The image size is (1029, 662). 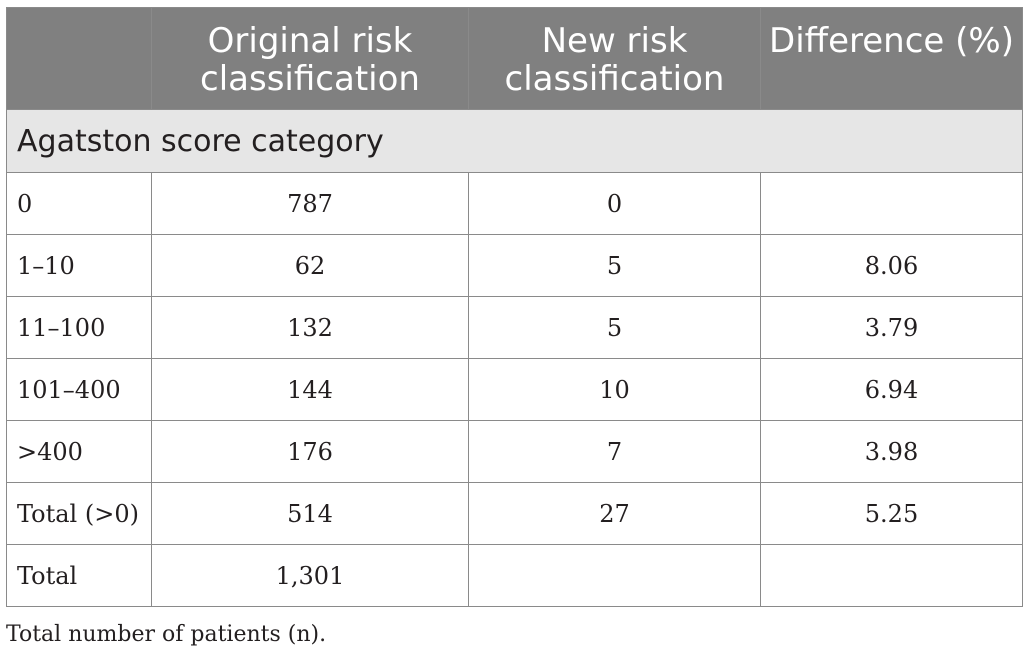 What do you see at coordinates (79, 575) in the screenshot?
I see `row-category: Total` at bounding box center [79, 575].